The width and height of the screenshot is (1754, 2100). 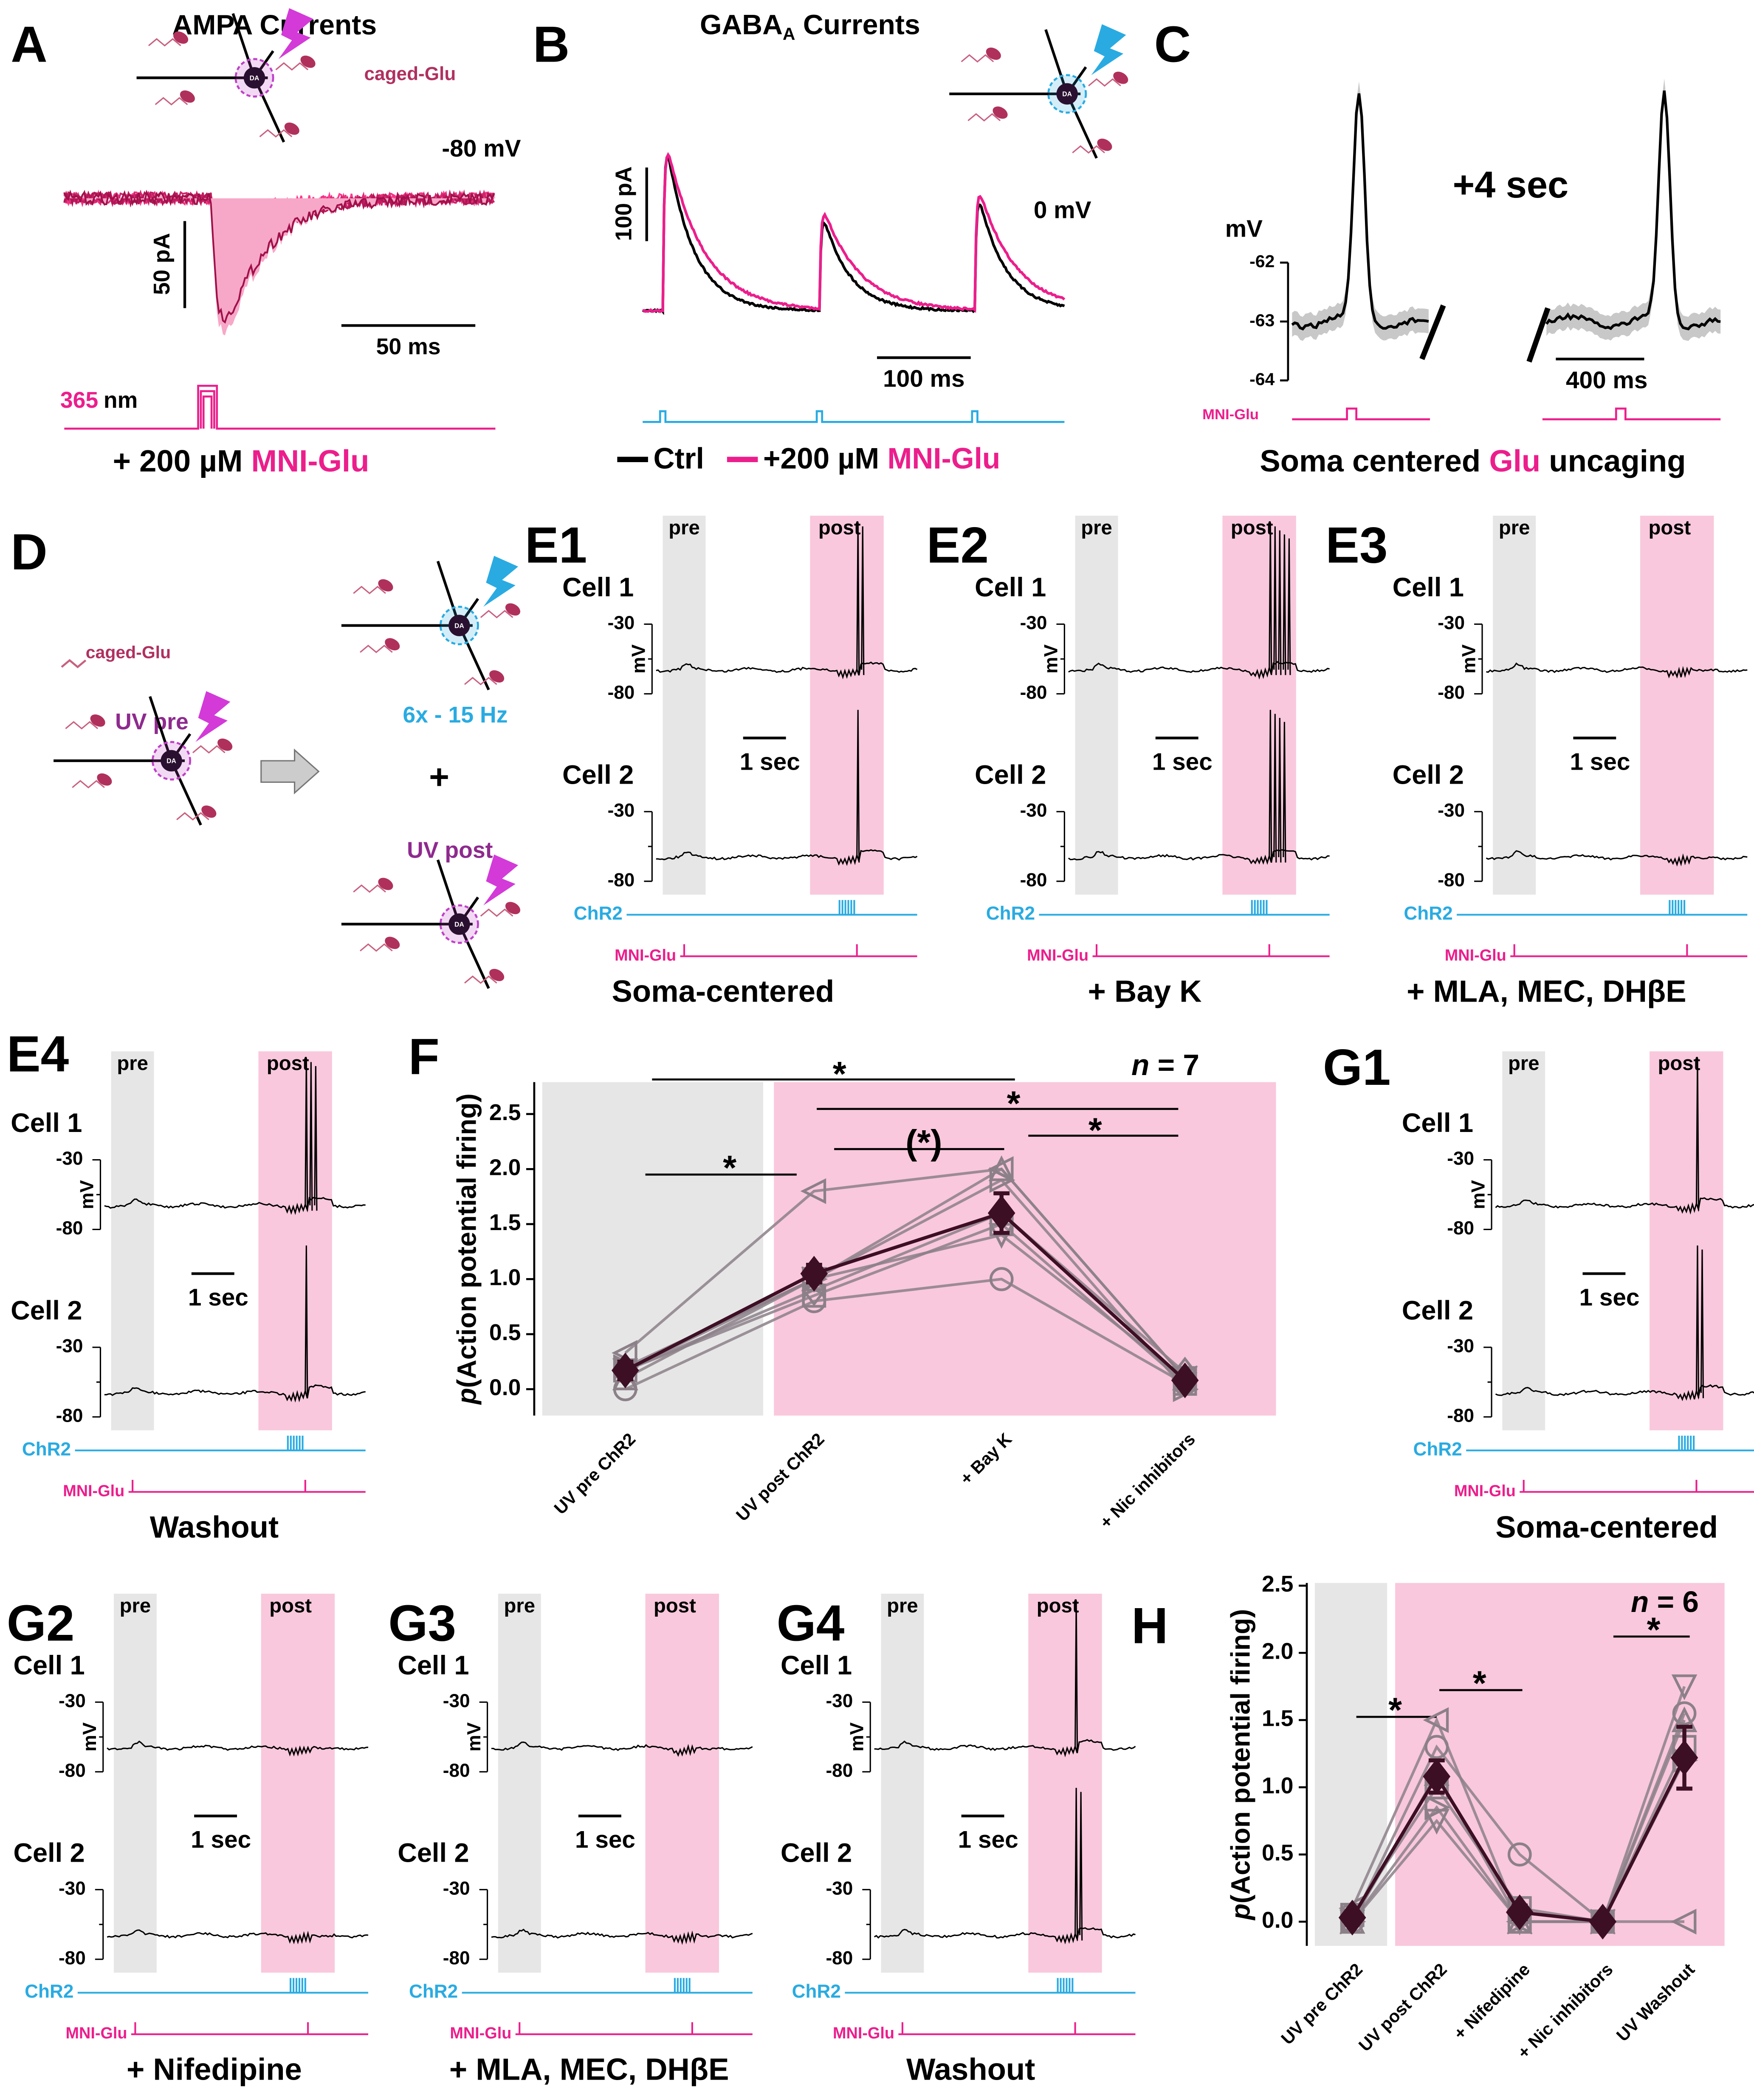 I want to click on label: post, so click(x=840, y=528).